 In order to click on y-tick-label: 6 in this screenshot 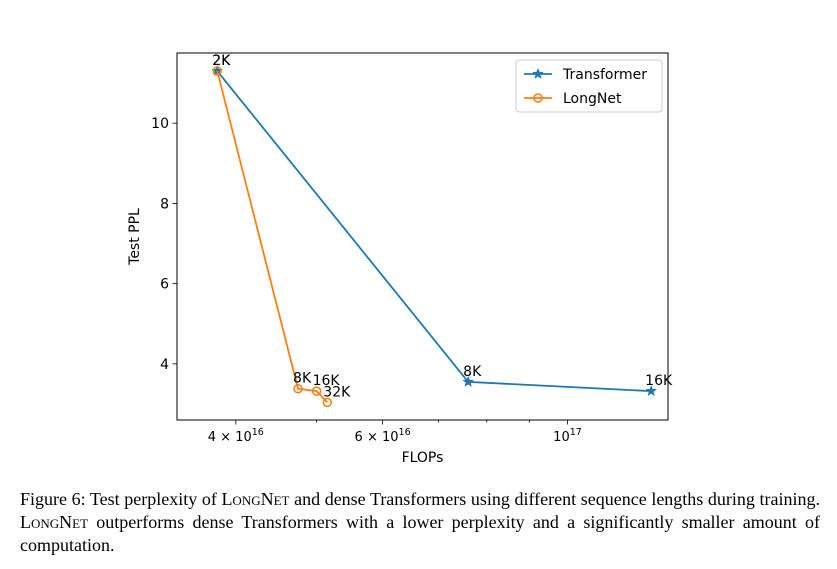, I will do `click(164, 285)`.